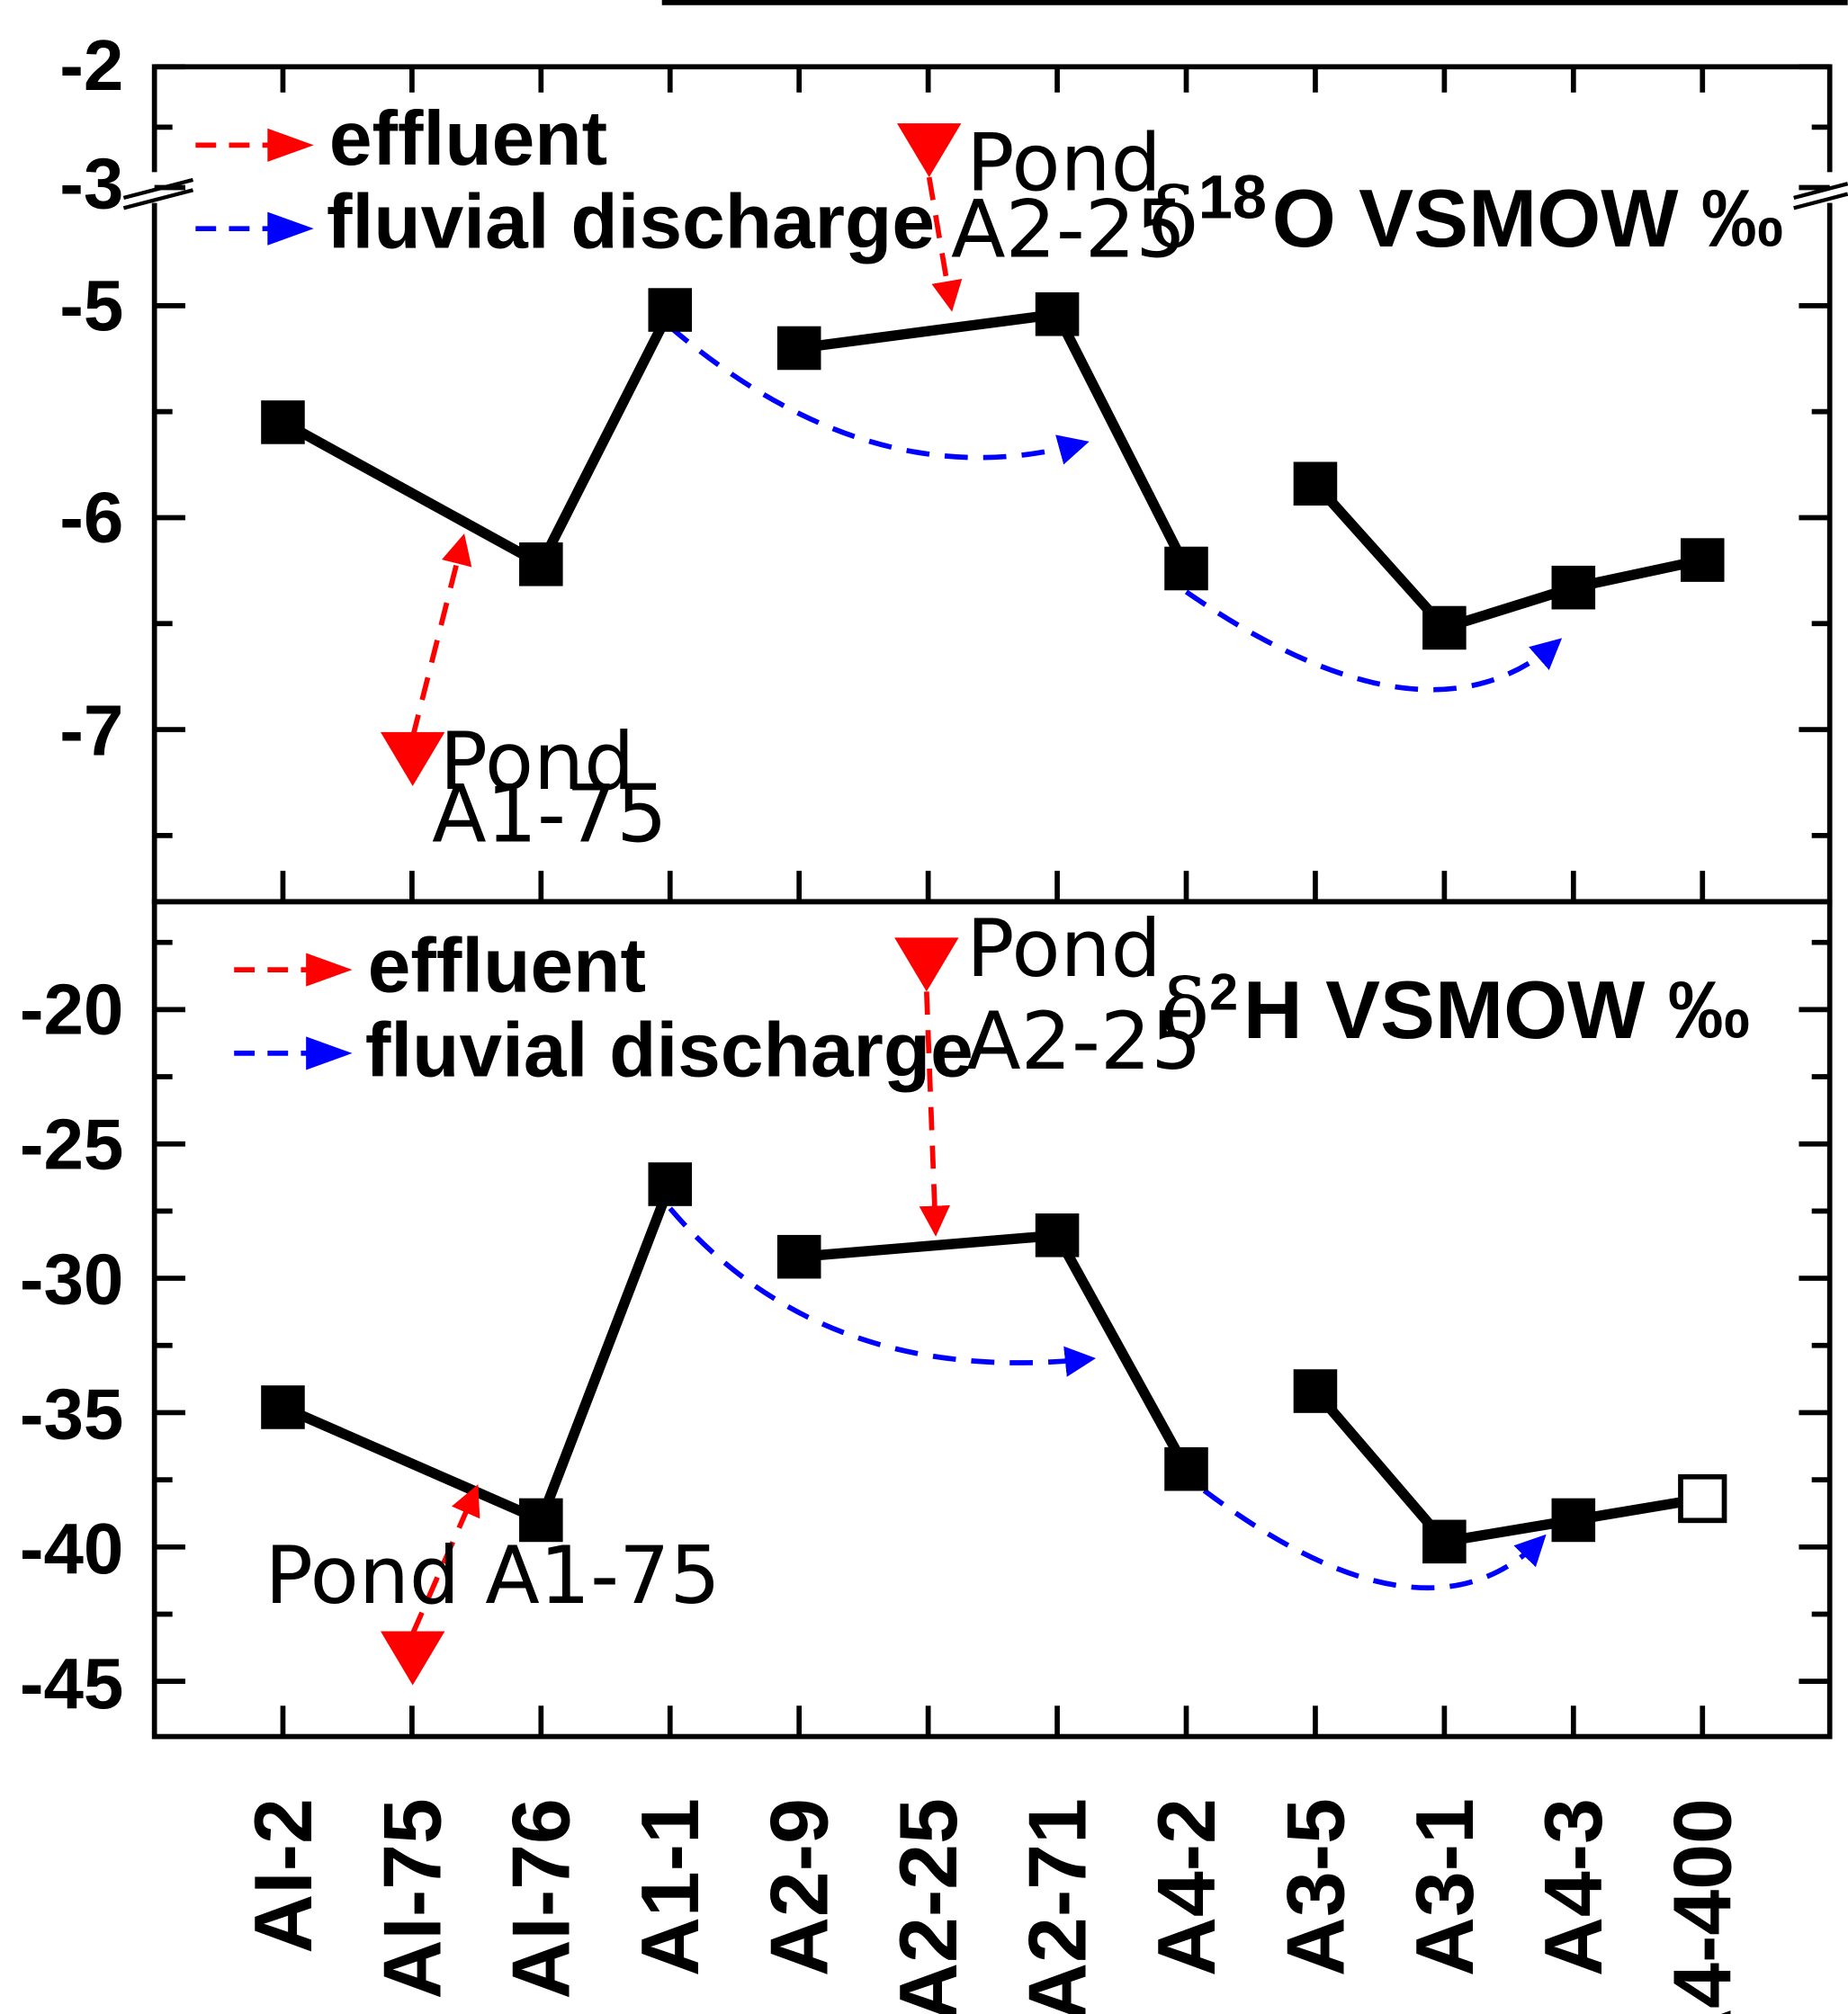  Describe the element at coordinates (1703, 1498) in the screenshot. I see `h2-data-point-open` at that location.